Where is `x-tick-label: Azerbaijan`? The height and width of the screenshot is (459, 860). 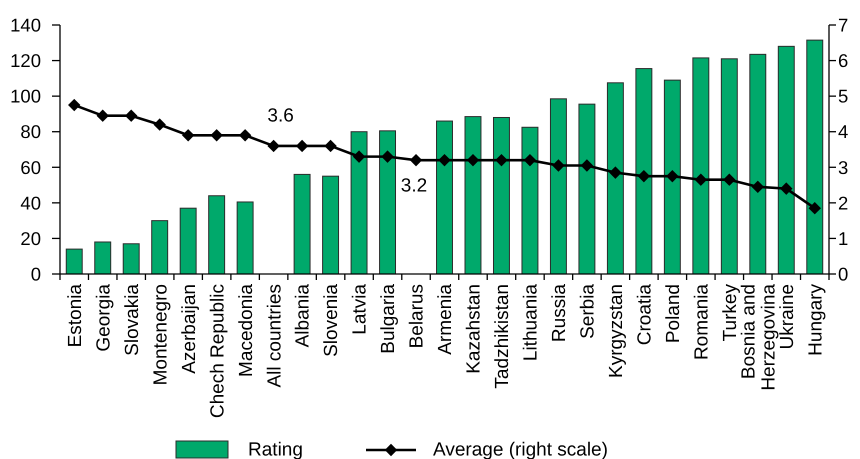
x-tick-label: Azerbaijan is located at coordinates (189, 329).